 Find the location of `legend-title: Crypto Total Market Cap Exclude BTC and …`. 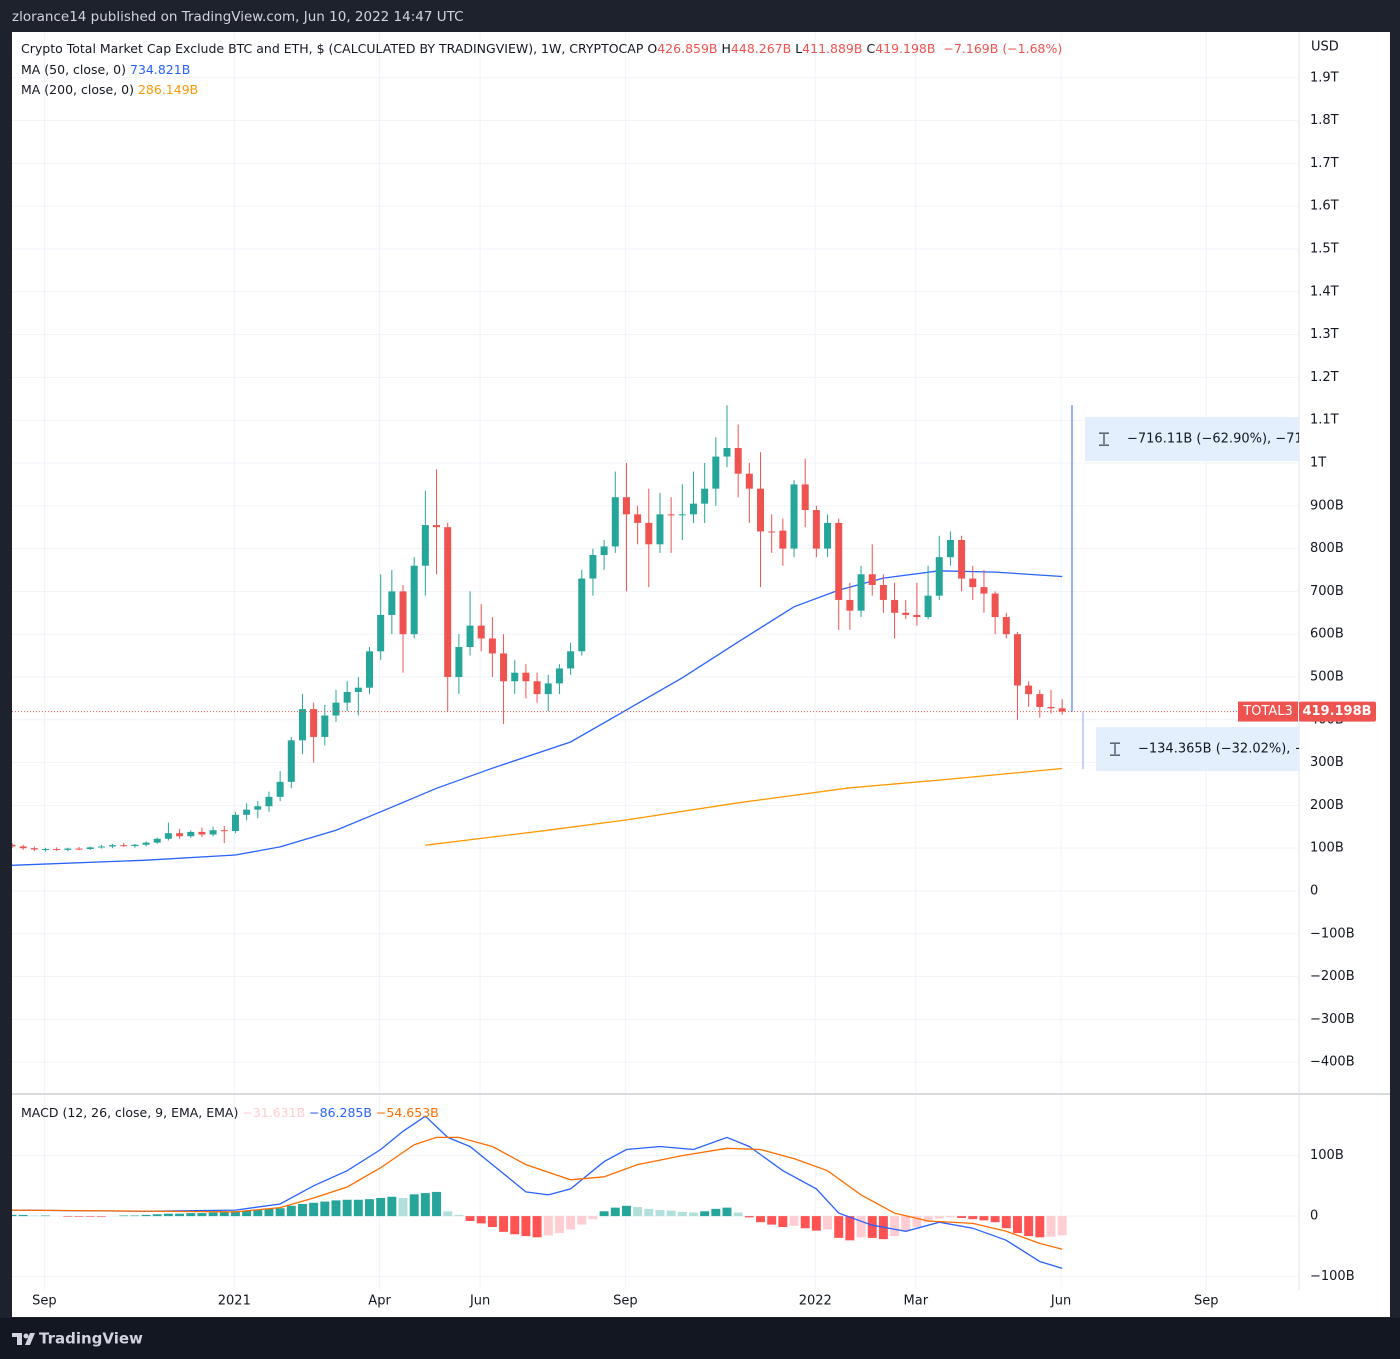

legend-title: Crypto Total Market Cap Exclude BTC and … is located at coordinates (332, 48).